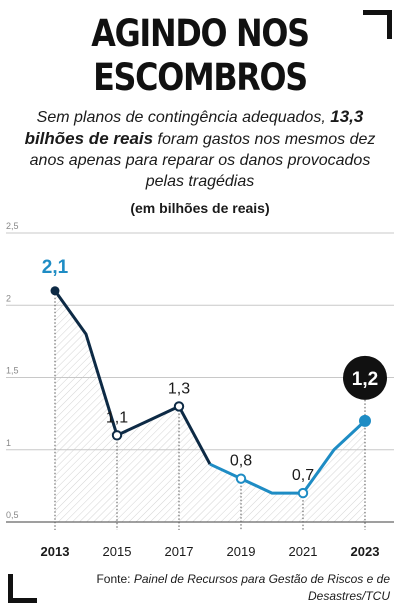 The height and width of the screenshot is (611, 400). Describe the element at coordinates (200, 77) in the screenshot. I see `title-line-2: ESCOMBROS` at that location.